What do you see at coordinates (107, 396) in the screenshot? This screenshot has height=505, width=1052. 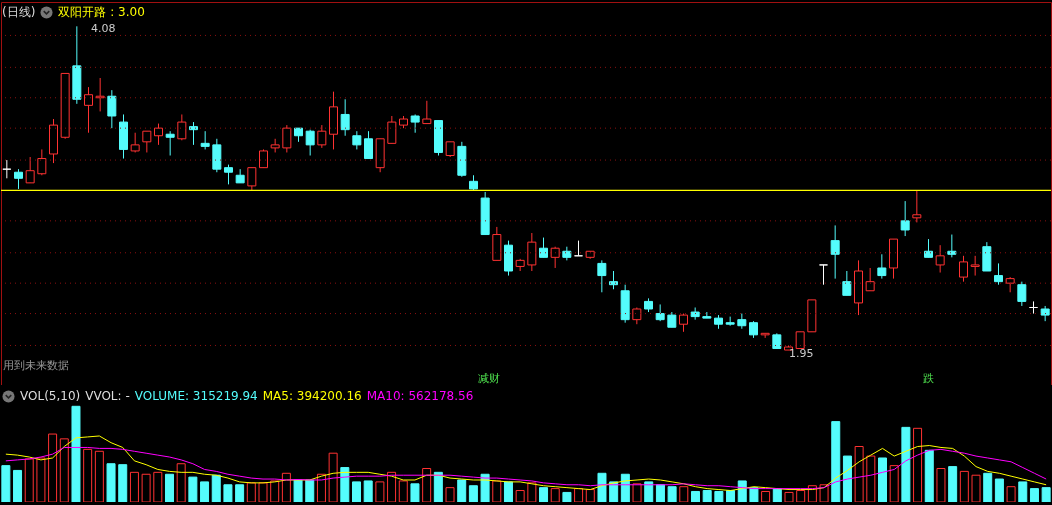 I see `chart-subtitle: VVOL: -` at bounding box center [107, 396].